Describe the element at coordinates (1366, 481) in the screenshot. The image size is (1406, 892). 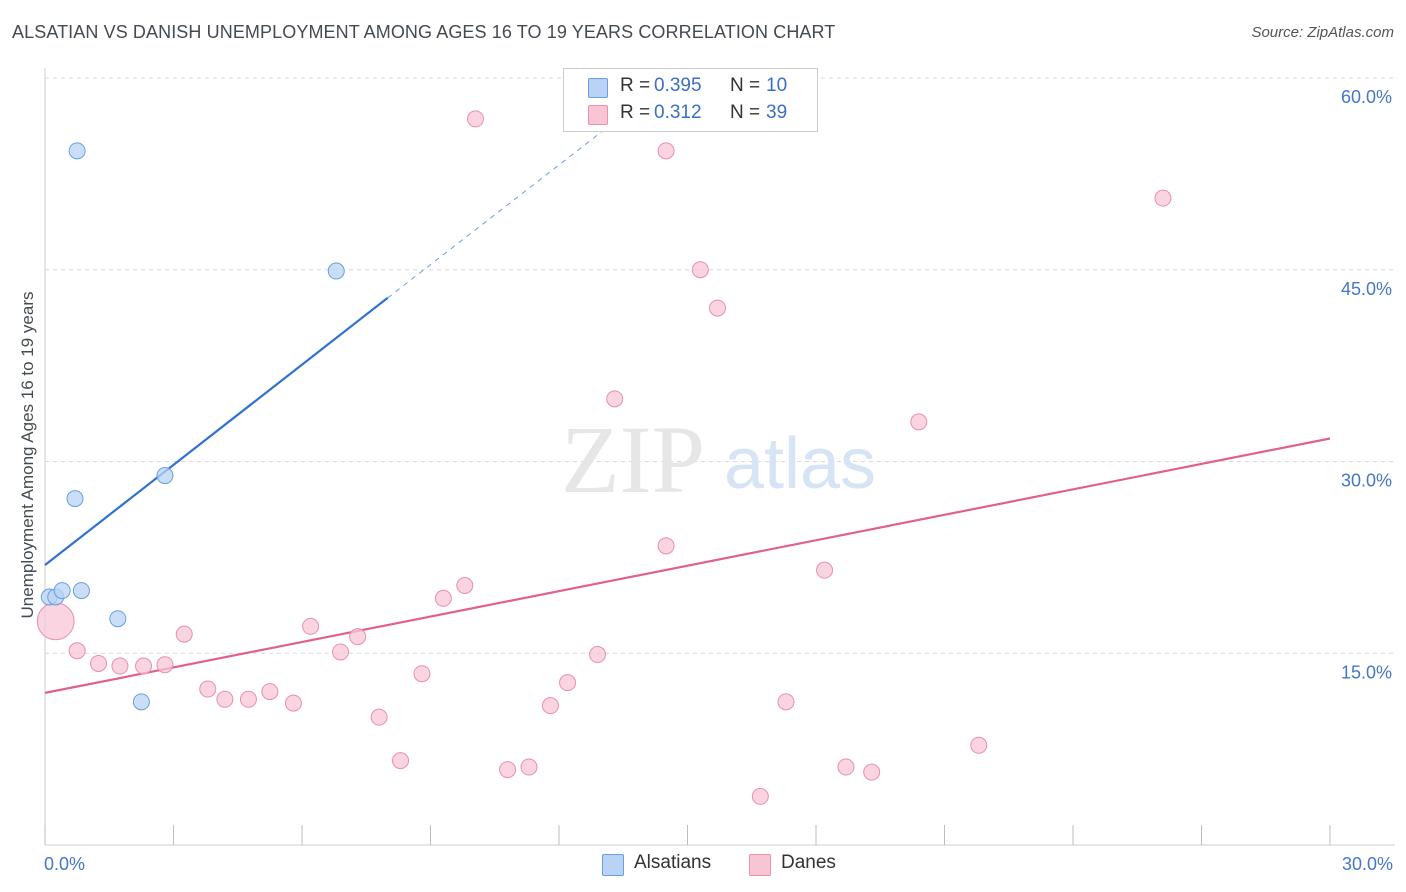
I see `y-tick-label: 30.0%` at that location.